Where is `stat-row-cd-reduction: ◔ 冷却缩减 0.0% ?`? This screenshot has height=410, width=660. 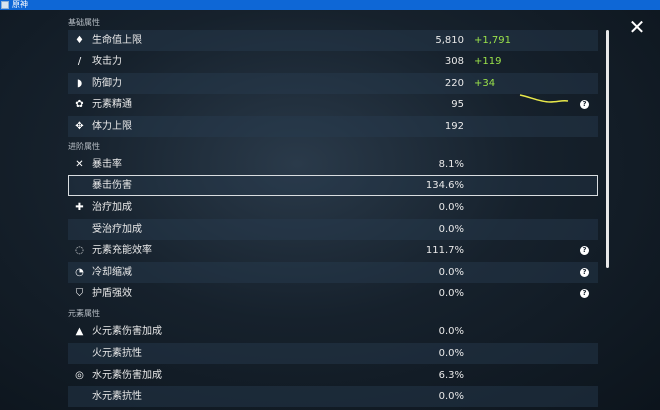 stat-row-cd-reduction: ◔ 冷却缩减 0.0% ? is located at coordinates (333, 272).